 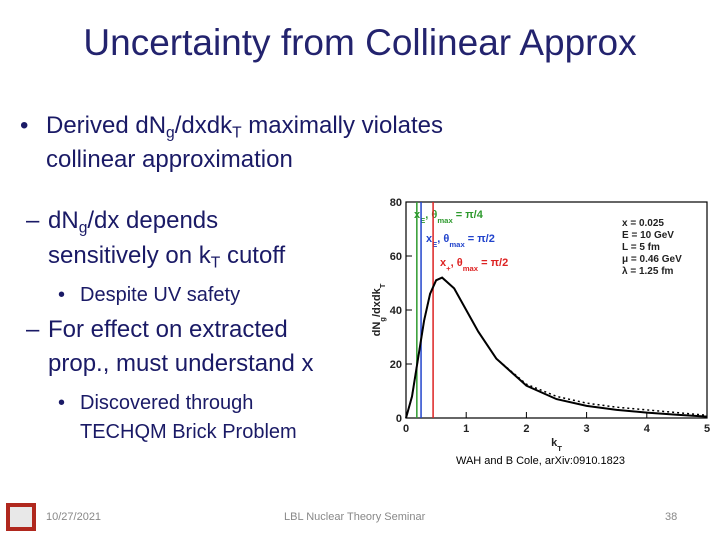 I want to click on bullet-line: Derived dNg/dxdkT maximally violates, so click(x=244, y=127).